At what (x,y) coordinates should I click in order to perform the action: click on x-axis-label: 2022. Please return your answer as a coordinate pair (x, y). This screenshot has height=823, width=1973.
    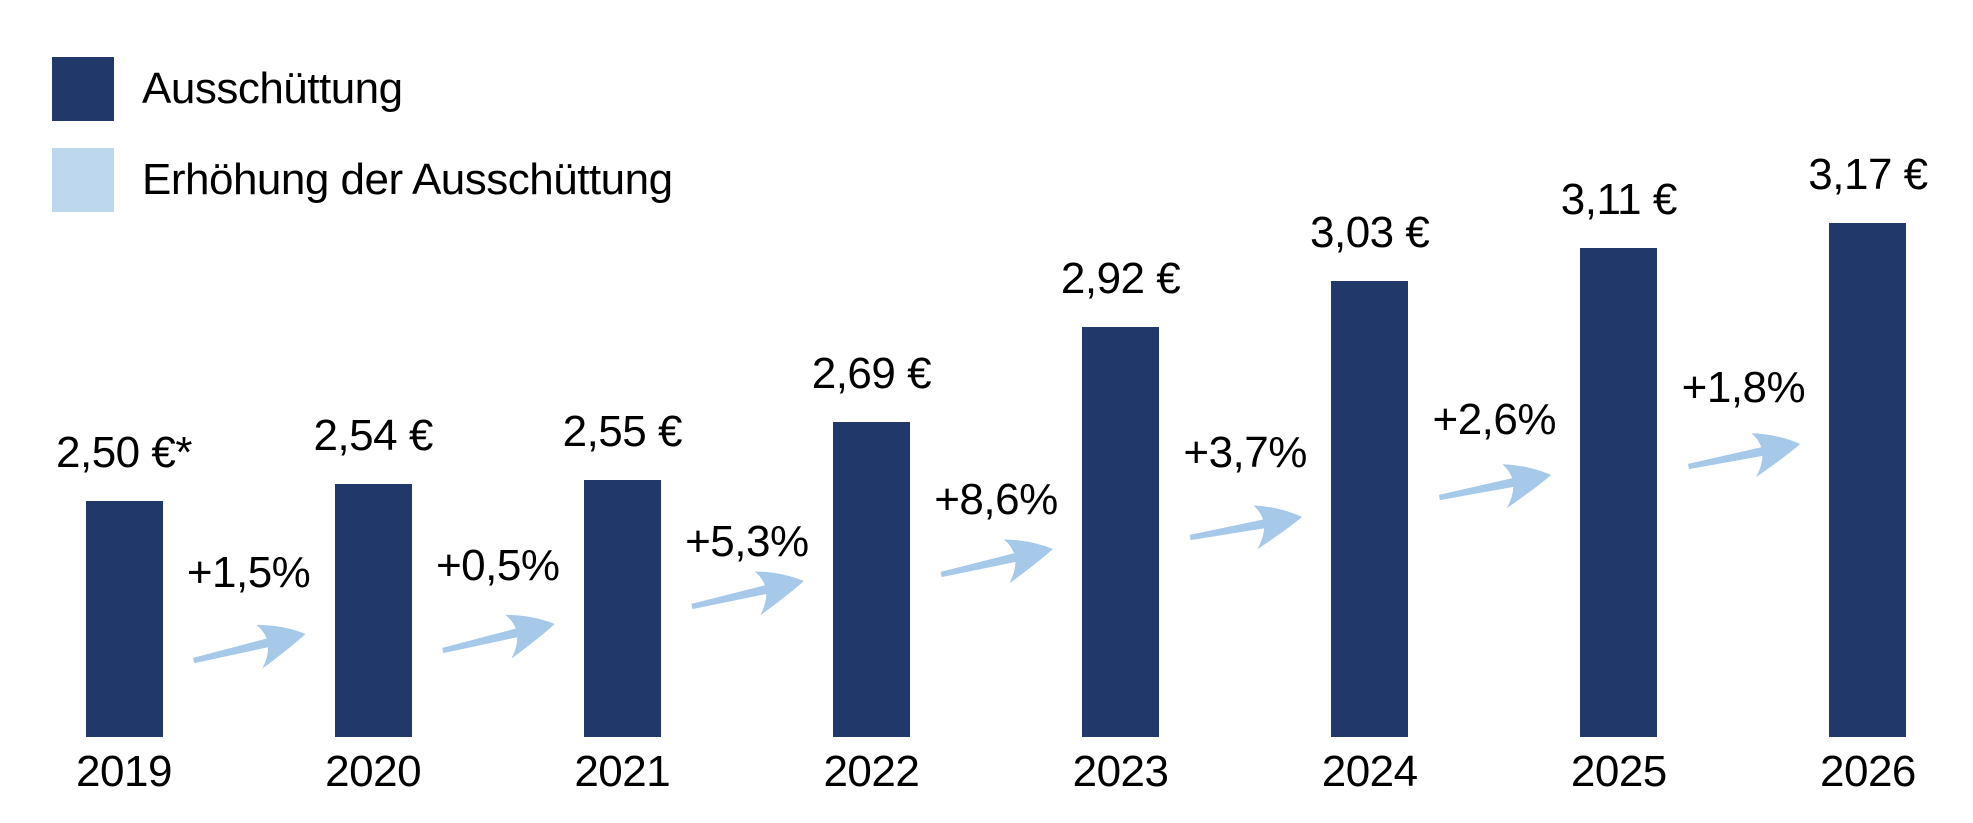
    Looking at the image, I should click on (871, 771).